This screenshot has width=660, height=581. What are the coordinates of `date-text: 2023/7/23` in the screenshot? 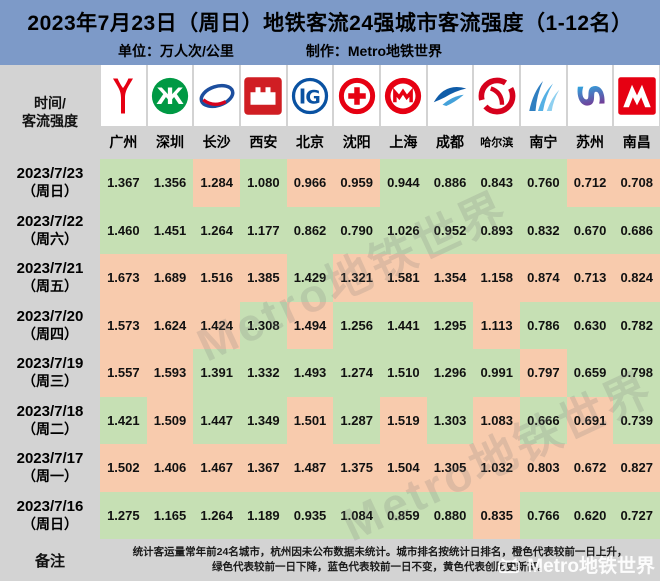 It's located at (50, 174).